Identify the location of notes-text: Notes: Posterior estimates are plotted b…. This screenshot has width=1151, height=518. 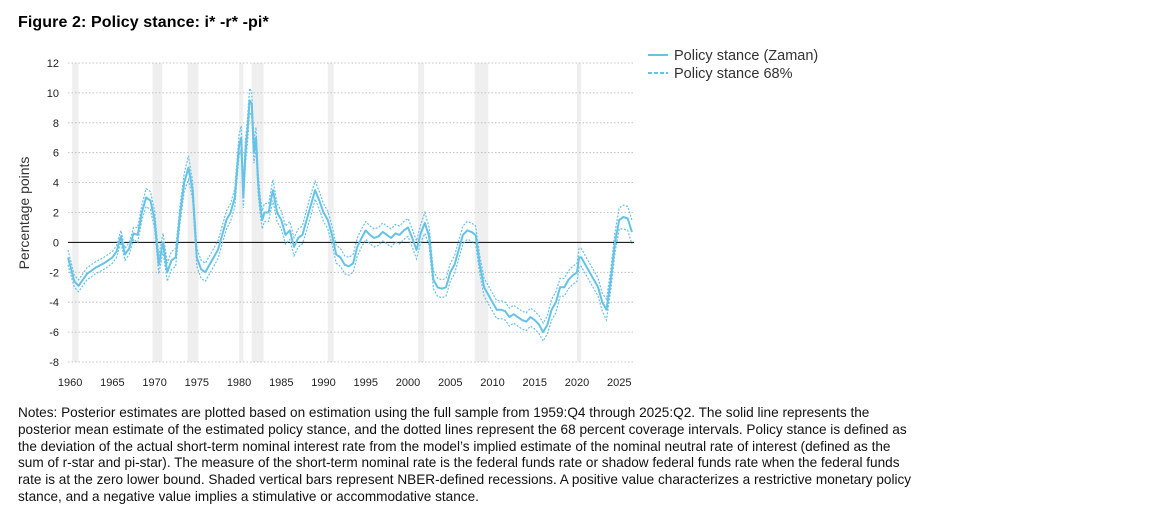
(465, 454).